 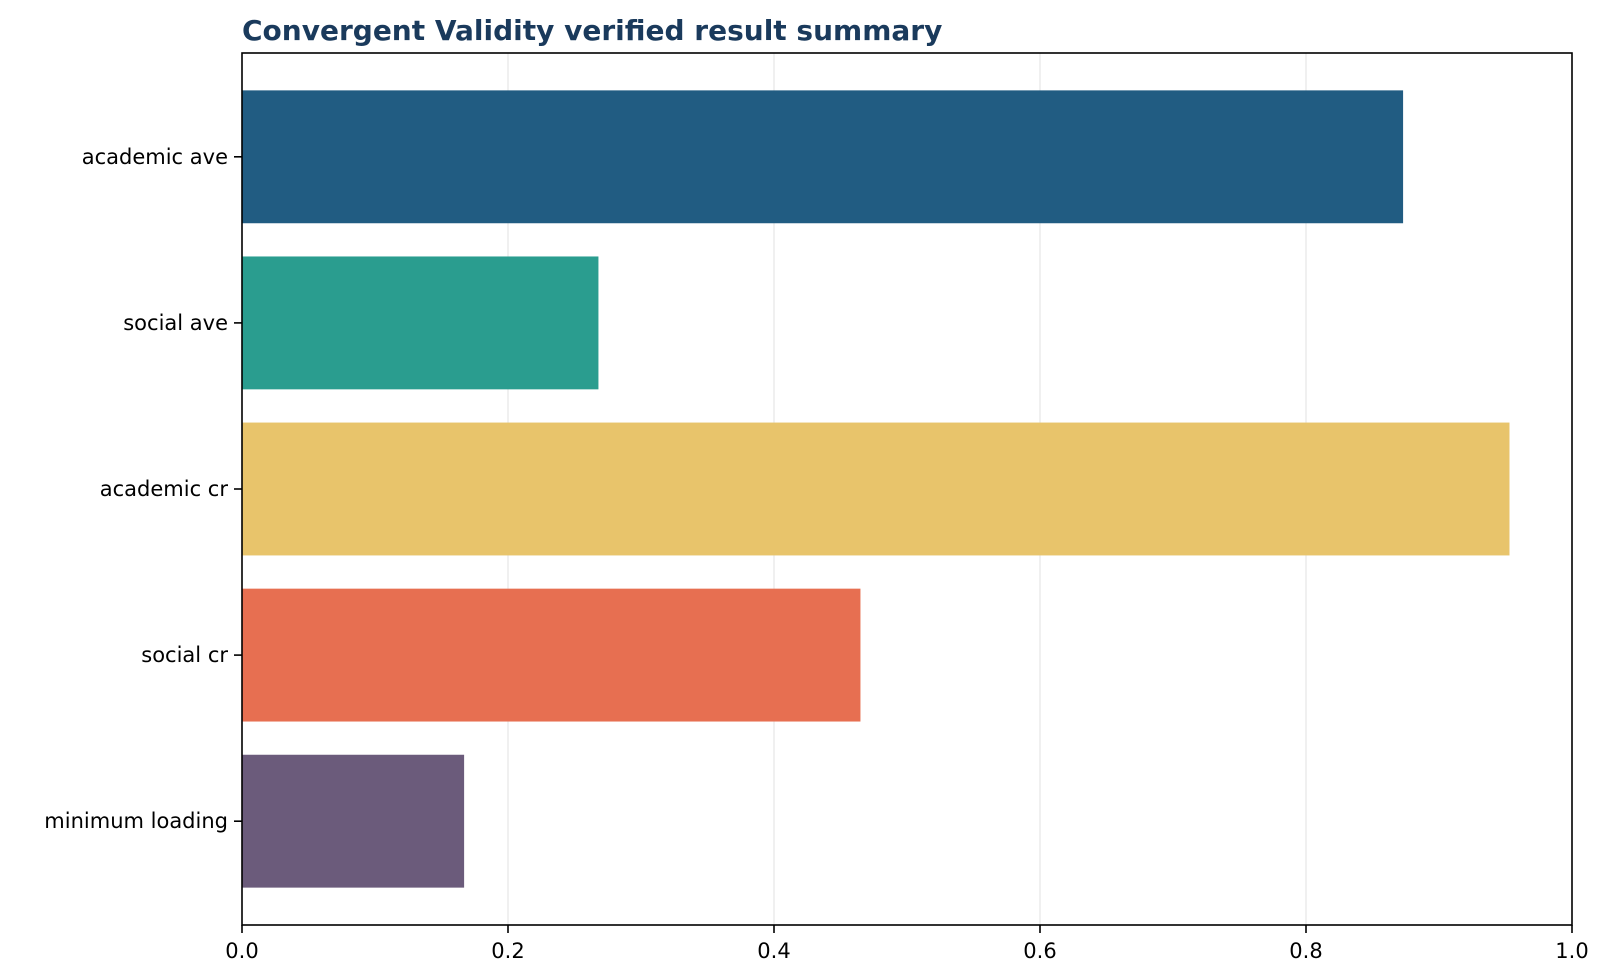 What do you see at coordinates (184, 655) in the screenshot?
I see `y-tick-label: social cr` at bounding box center [184, 655].